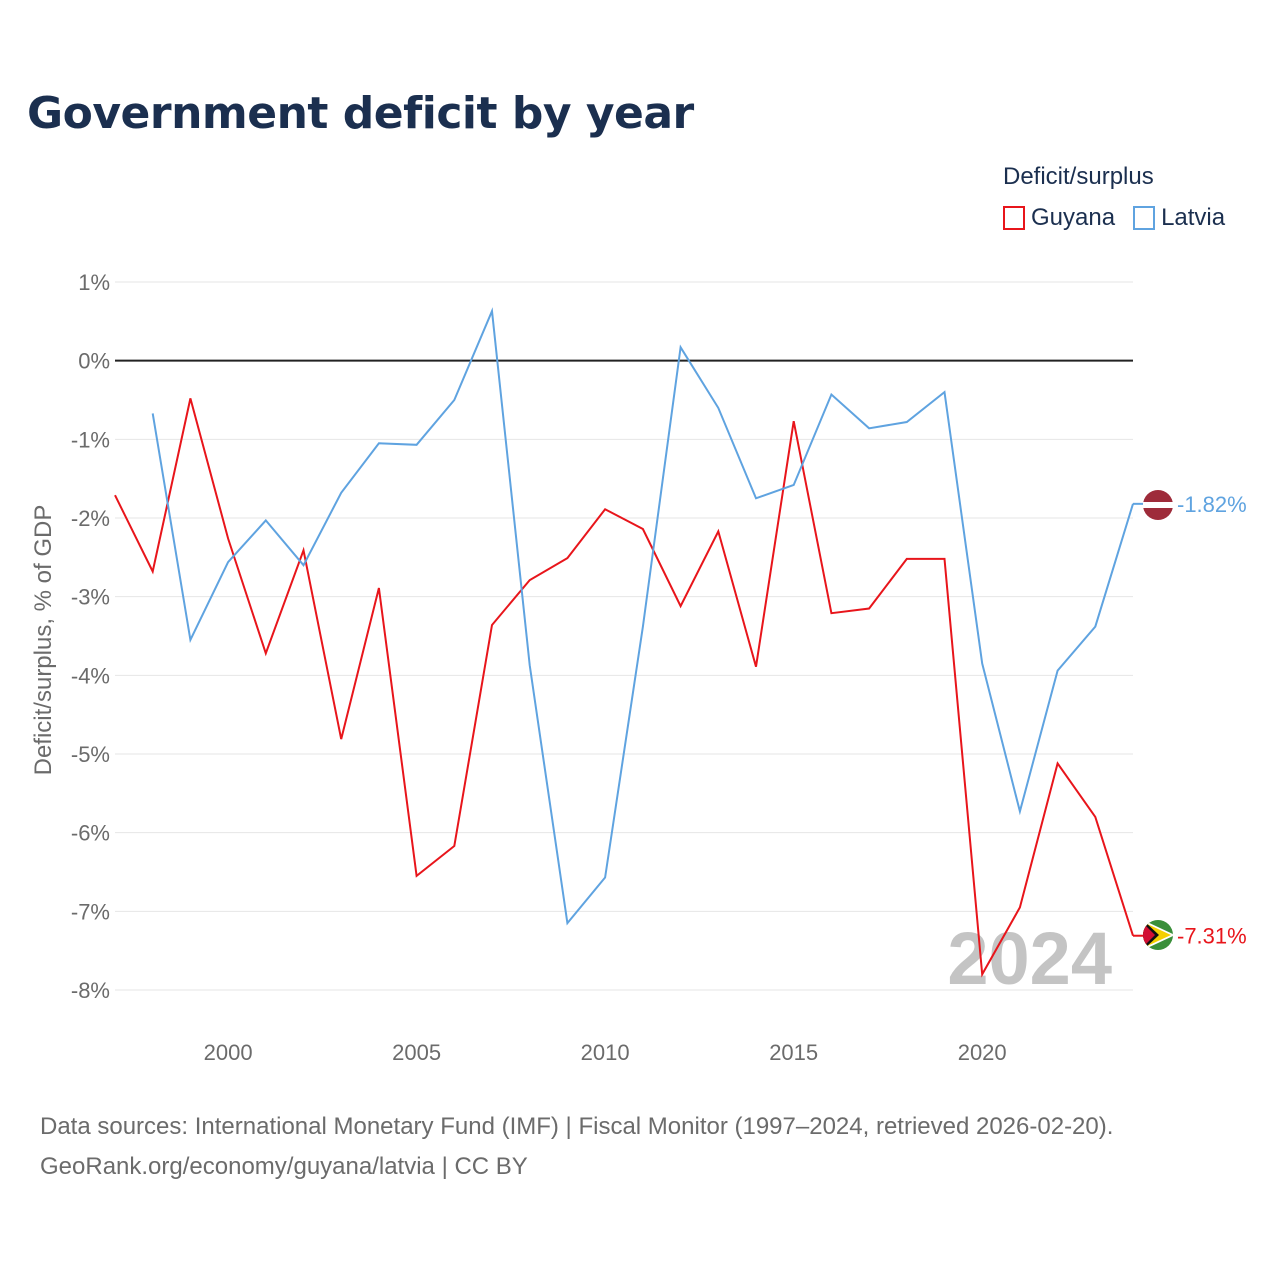  What do you see at coordinates (982, 1052) in the screenshot?
I see `x-tick-label: 2020` at bounding box center [982, 1052].